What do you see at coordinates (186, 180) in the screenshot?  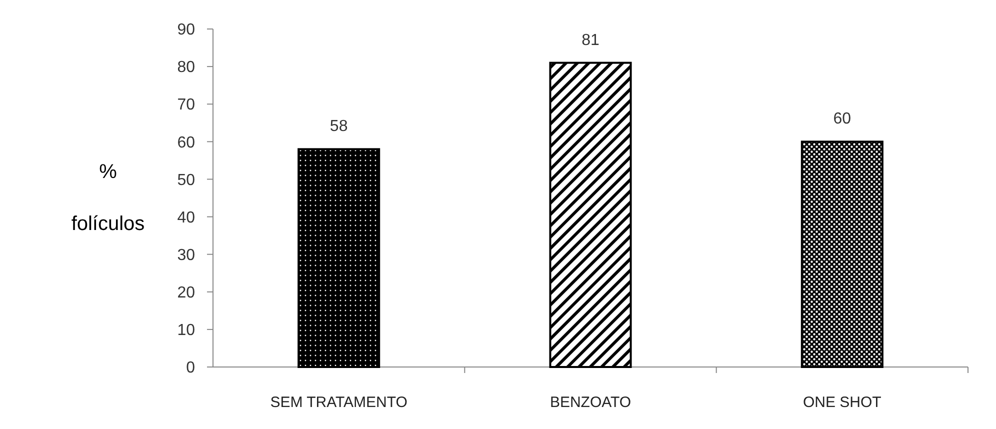 I see `y-tick-label: 50` at bounding box center [186, 180].